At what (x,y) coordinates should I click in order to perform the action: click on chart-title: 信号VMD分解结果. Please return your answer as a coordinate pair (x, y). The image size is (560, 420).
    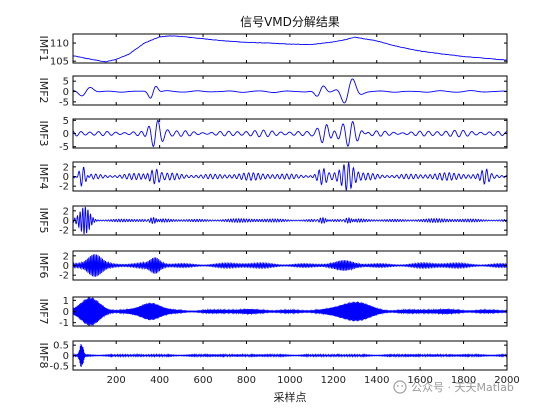
    Looking at the image, I should click on (290, 22).